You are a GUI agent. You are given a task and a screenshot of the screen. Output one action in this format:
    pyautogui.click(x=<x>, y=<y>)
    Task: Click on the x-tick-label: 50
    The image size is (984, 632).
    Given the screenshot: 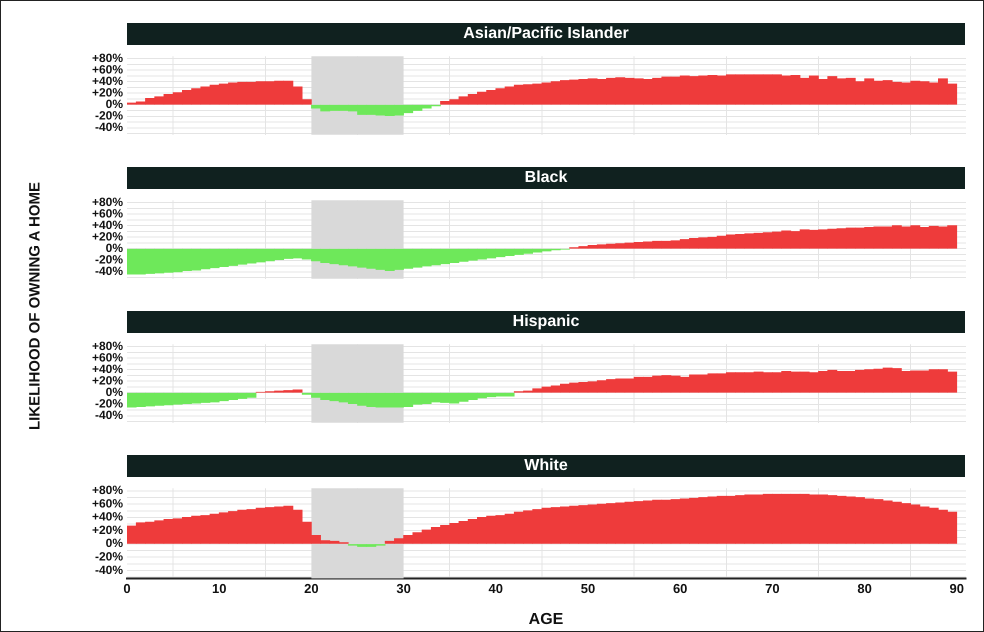 What is the action you would take?
    pyautogui.click(x=588, y=588)
    